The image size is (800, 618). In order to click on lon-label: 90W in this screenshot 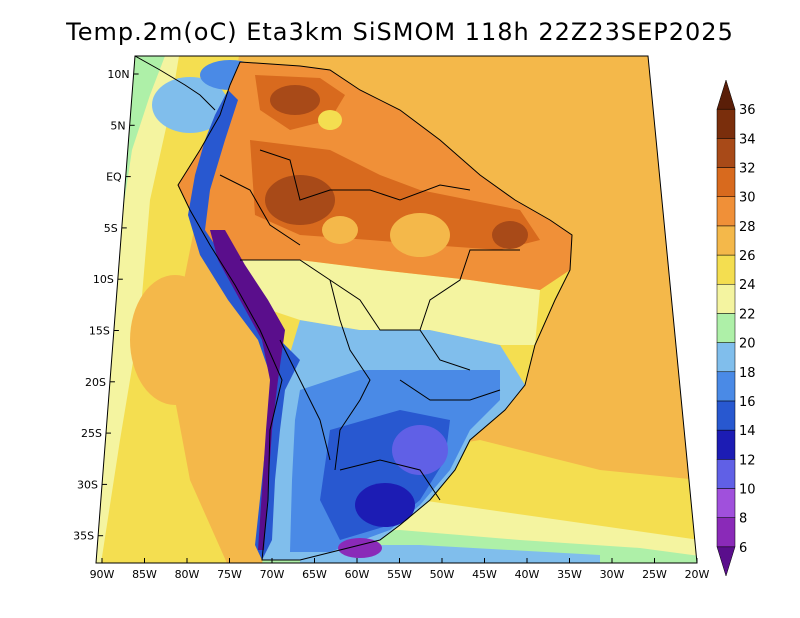, I will do `click(102, 574)`.